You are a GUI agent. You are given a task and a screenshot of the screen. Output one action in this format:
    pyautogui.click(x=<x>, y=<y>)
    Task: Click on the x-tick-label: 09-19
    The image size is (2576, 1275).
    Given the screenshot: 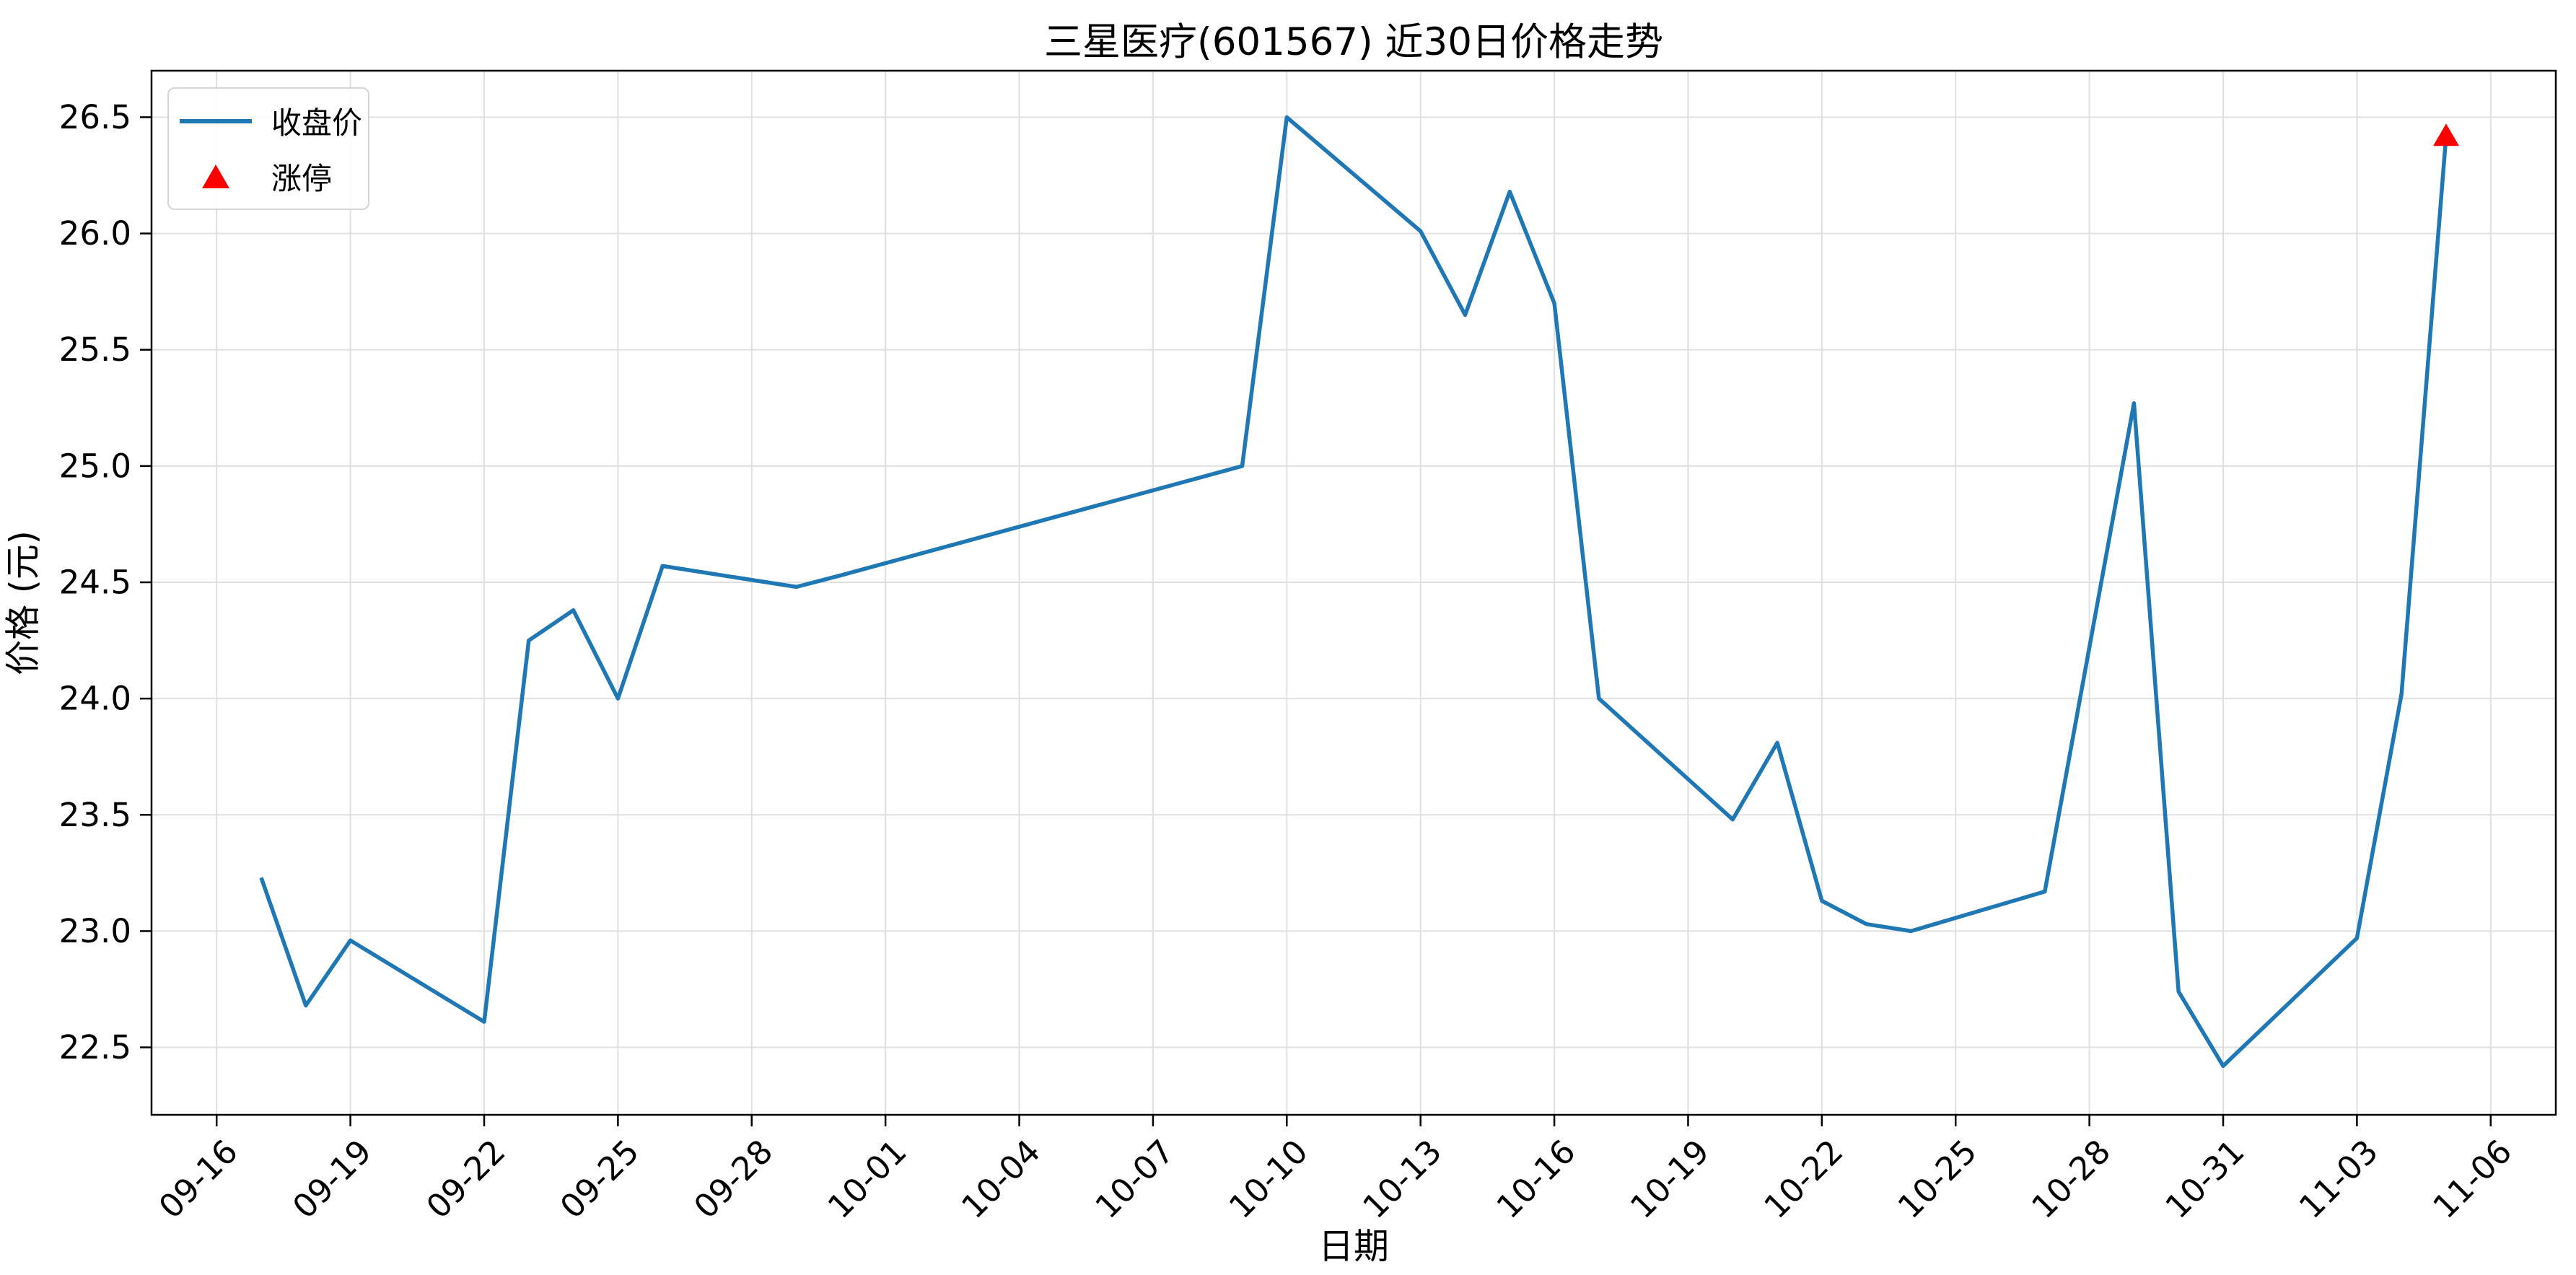 What is the action you would take?
    pyautogui.click(x=332, y=1179)
    